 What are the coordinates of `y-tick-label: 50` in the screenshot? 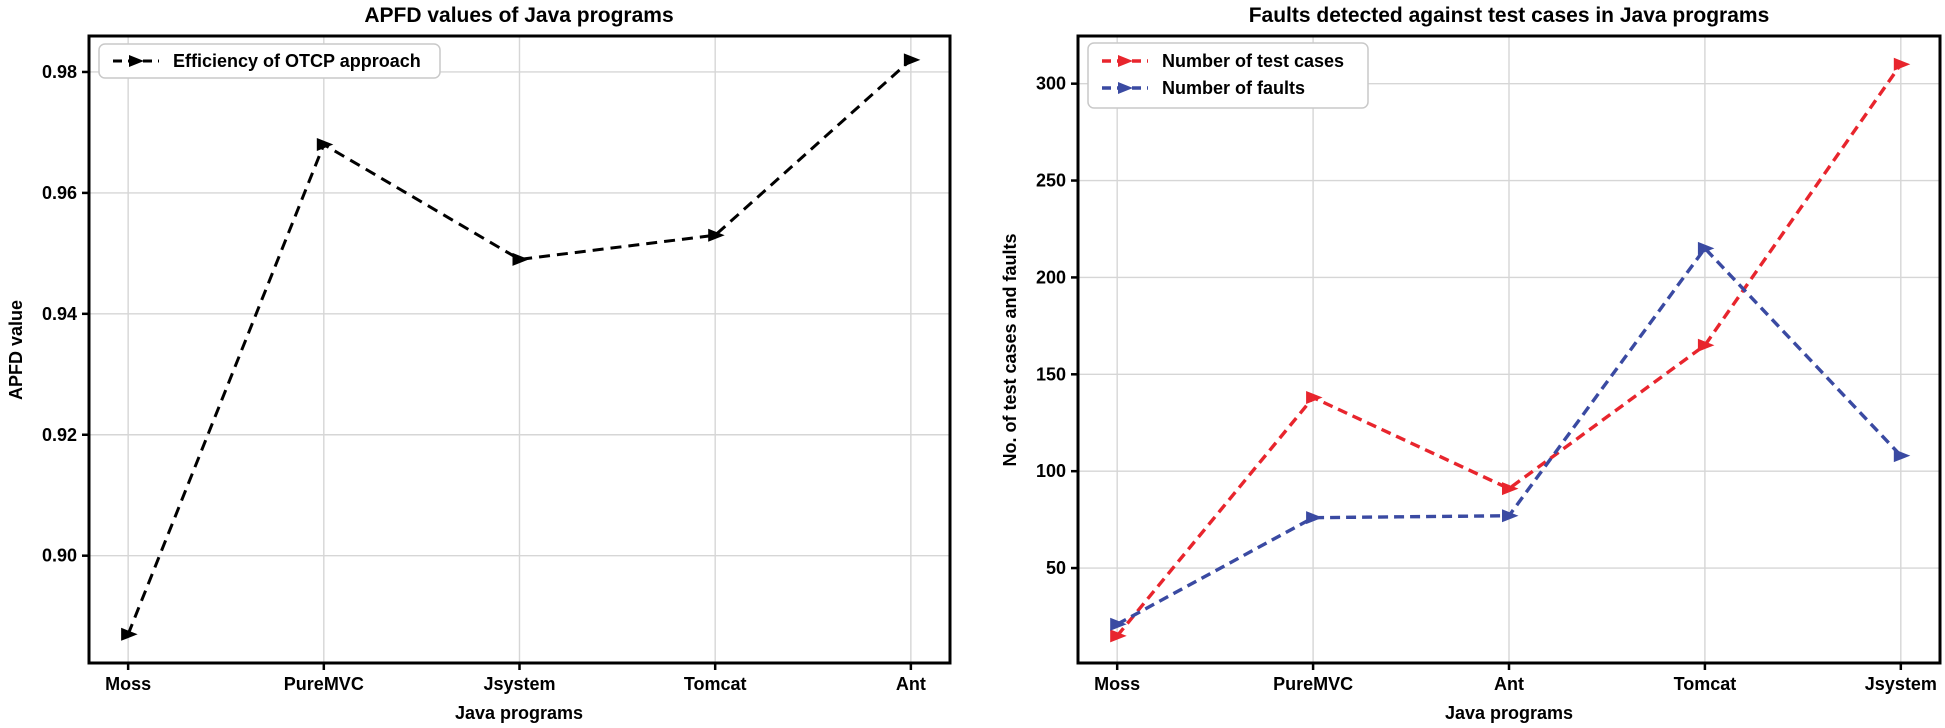 It's located at (1056, 568).